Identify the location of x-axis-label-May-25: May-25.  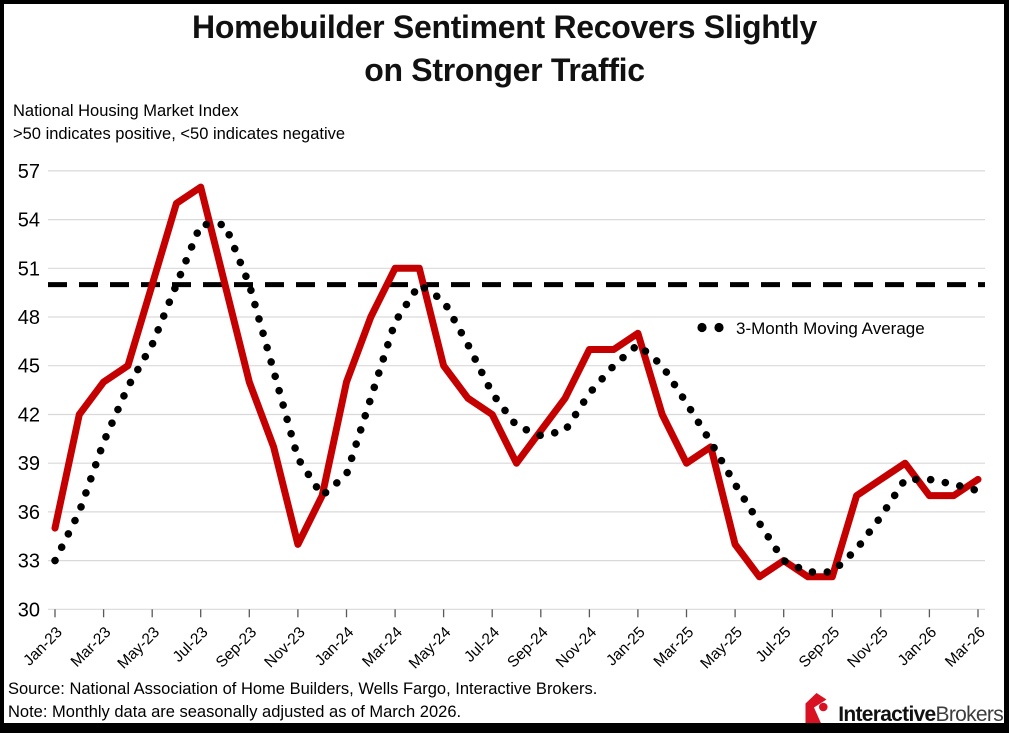
(721, 648).